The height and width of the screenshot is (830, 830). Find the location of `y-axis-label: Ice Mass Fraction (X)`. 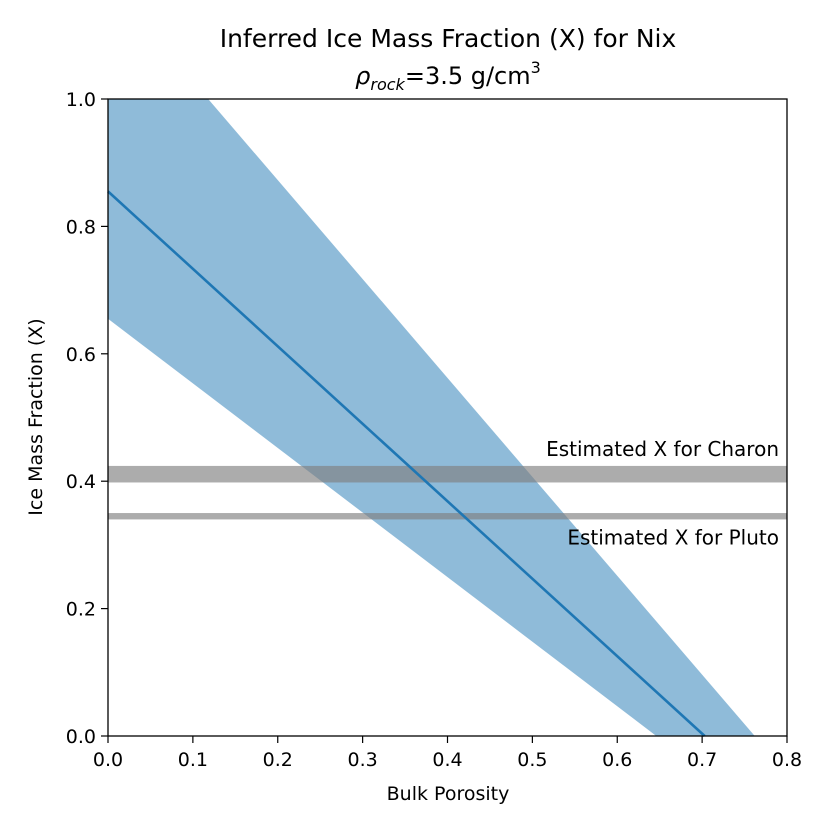

y-axis-label: Ice Mass Fraction (X) is located at coordinates (36, 416).